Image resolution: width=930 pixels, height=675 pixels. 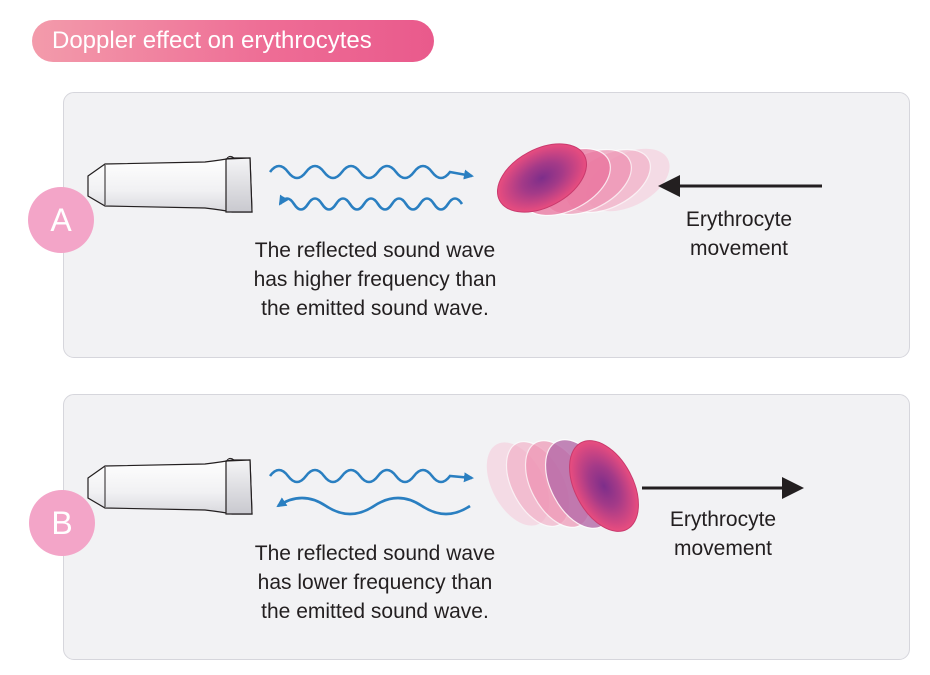 What do you see at coordinates (62, 523) in the screenshot?
I see `panel-b-badge: B` at bounding box center [62, 523].